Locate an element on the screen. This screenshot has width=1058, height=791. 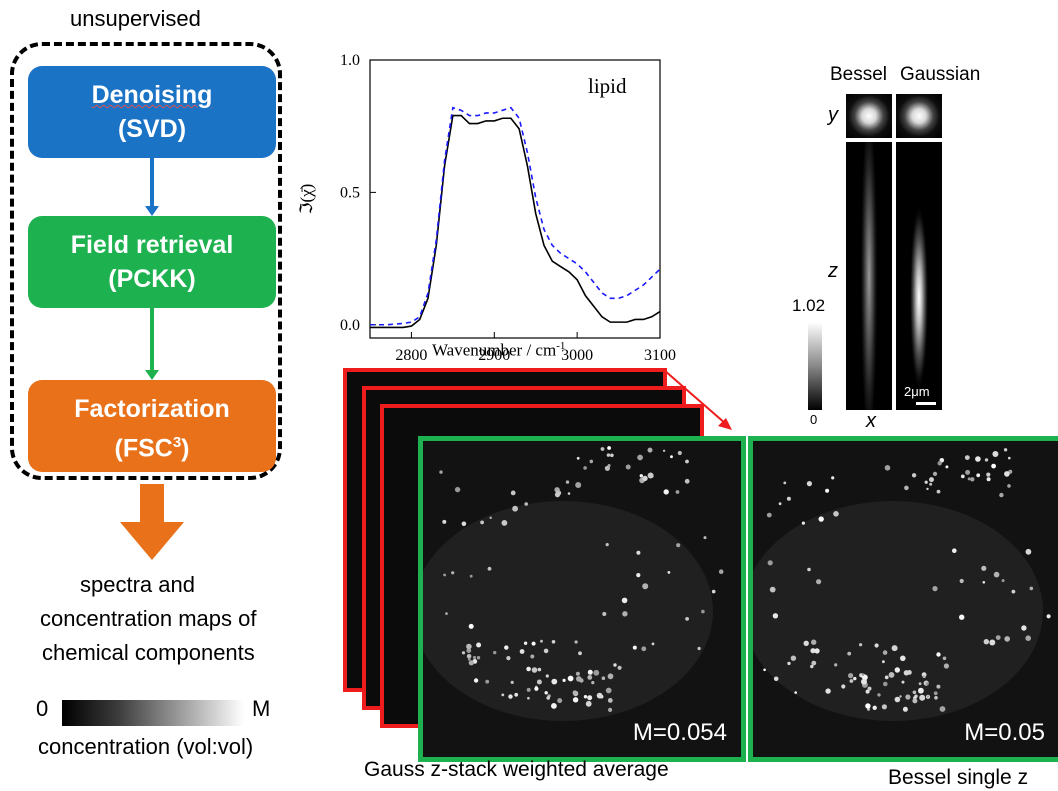
chart-frame is located at coordinates (515, 199).